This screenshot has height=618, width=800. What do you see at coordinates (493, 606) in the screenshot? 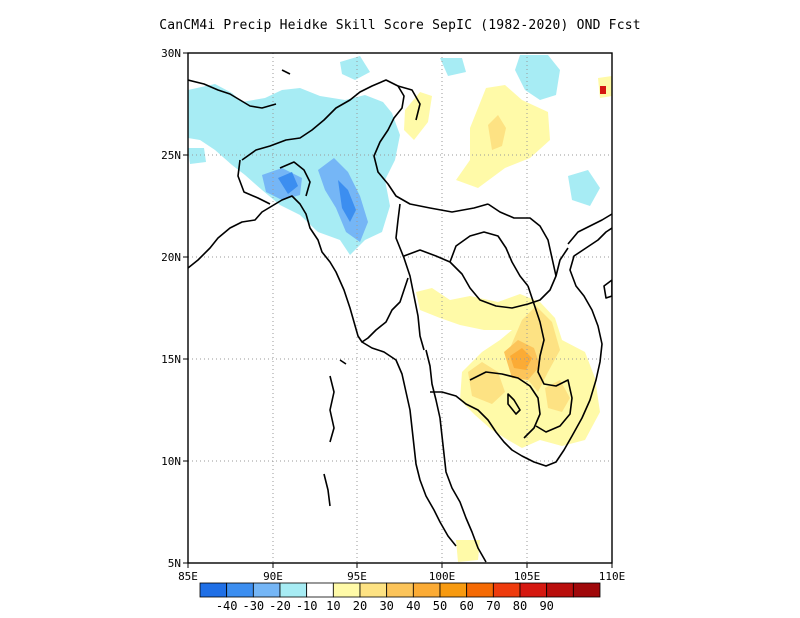
I see `colorbar-label: 70` at bounding box center [493, 606].